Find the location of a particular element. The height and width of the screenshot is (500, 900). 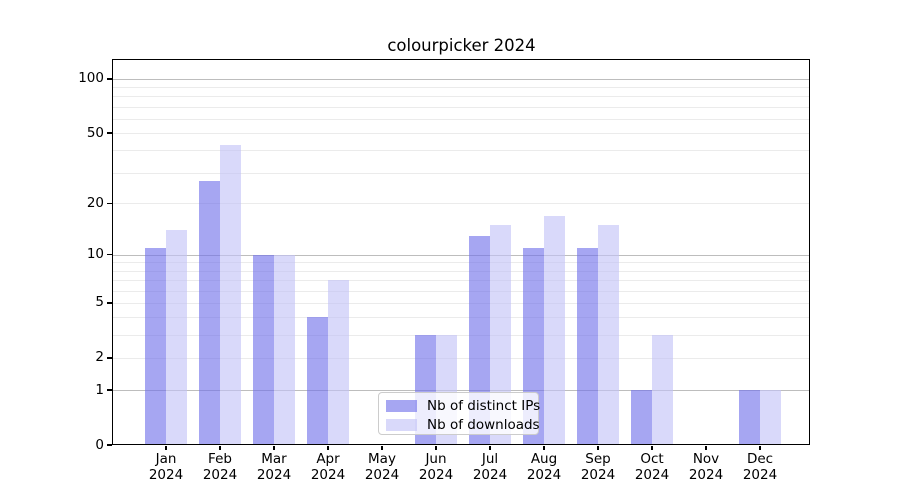

y-tick-label: 5 is located at coordinates (99, 302).